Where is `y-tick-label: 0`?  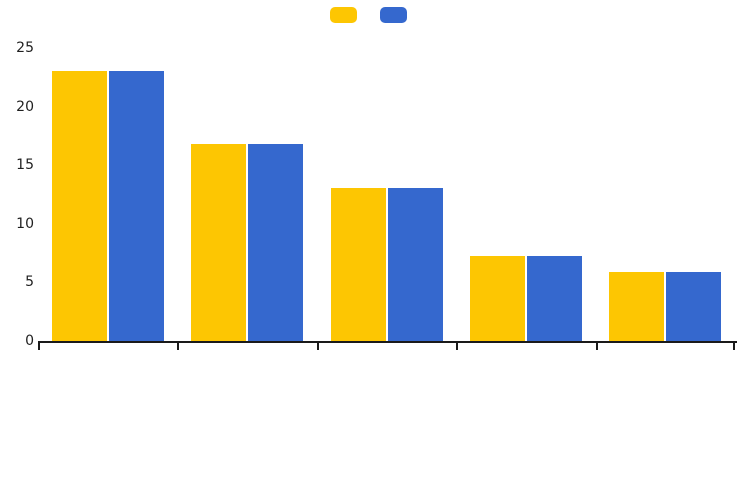 y-tick-label: 0 is located at coordinates (29, 341).